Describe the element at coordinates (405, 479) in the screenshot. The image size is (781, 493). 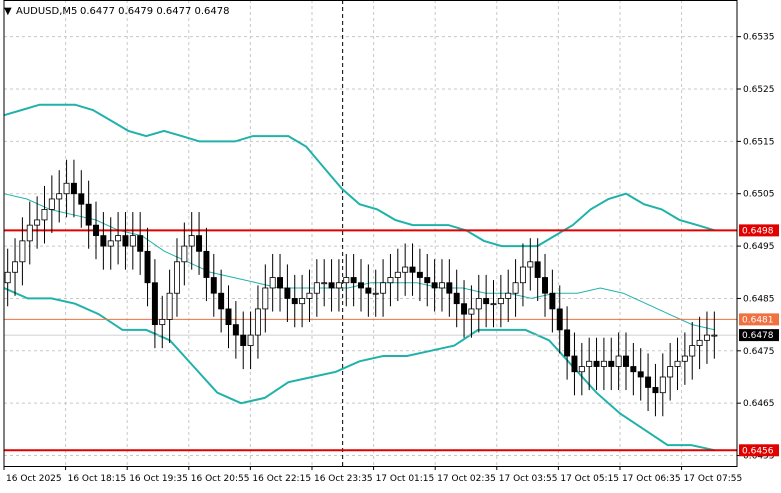
I see `x-tick-label: 17 Oct 01:15` at that location.